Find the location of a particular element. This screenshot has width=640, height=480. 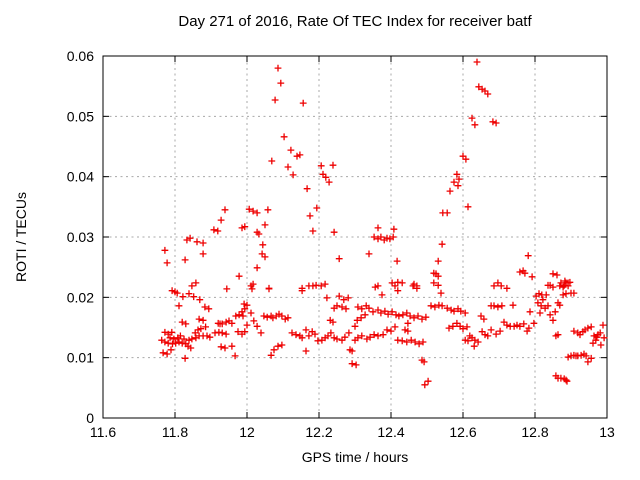

svg-text: 12 is located at coordinates (247, 432).